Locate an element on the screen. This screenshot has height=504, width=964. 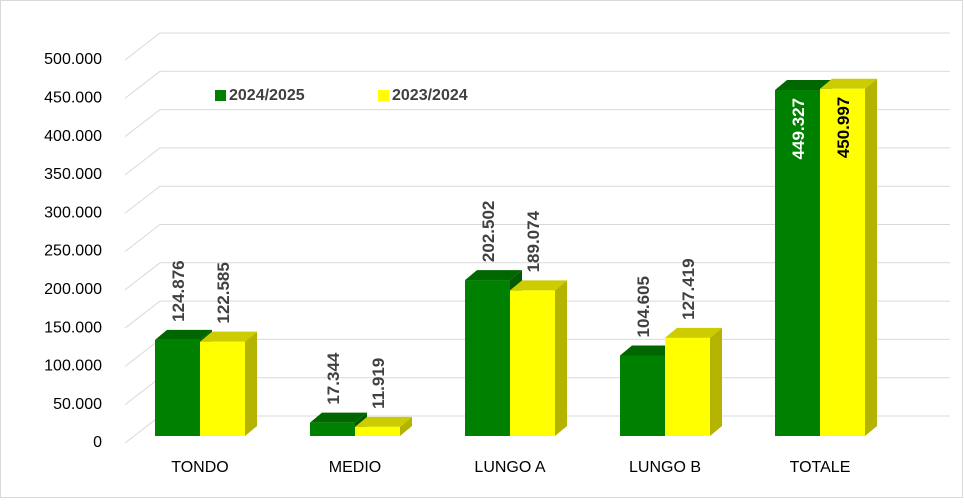
y-tick-label: 100.000 is located at coordinates (73, 366).